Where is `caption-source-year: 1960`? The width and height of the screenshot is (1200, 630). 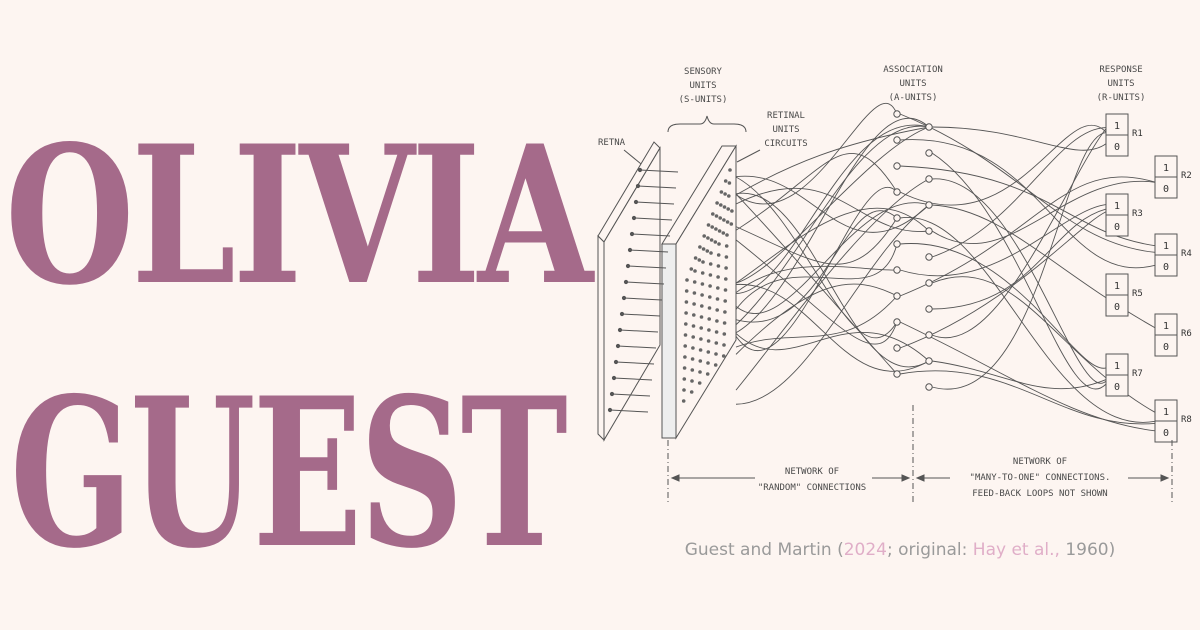
caption-source-year: 1960 is located at coordinates (1084, 550).